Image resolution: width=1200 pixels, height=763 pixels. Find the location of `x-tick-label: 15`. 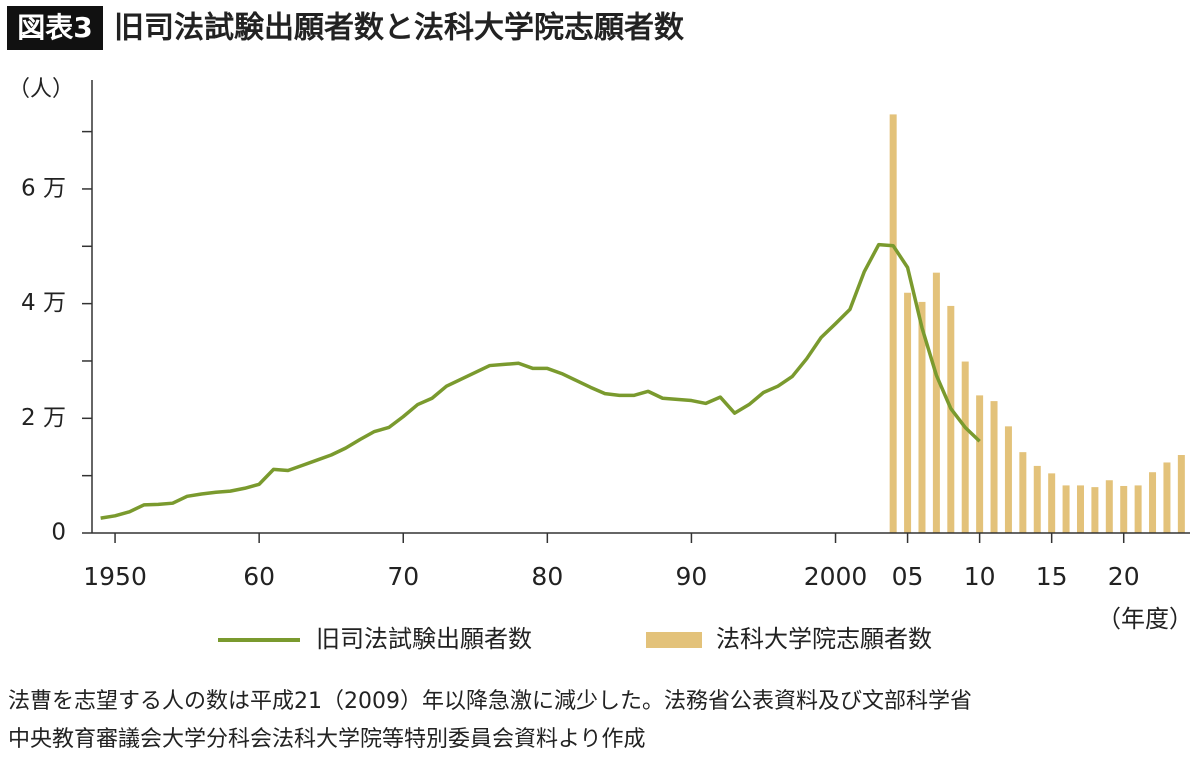

x-tick-label: 15 is located at coordinates (1052, 576).